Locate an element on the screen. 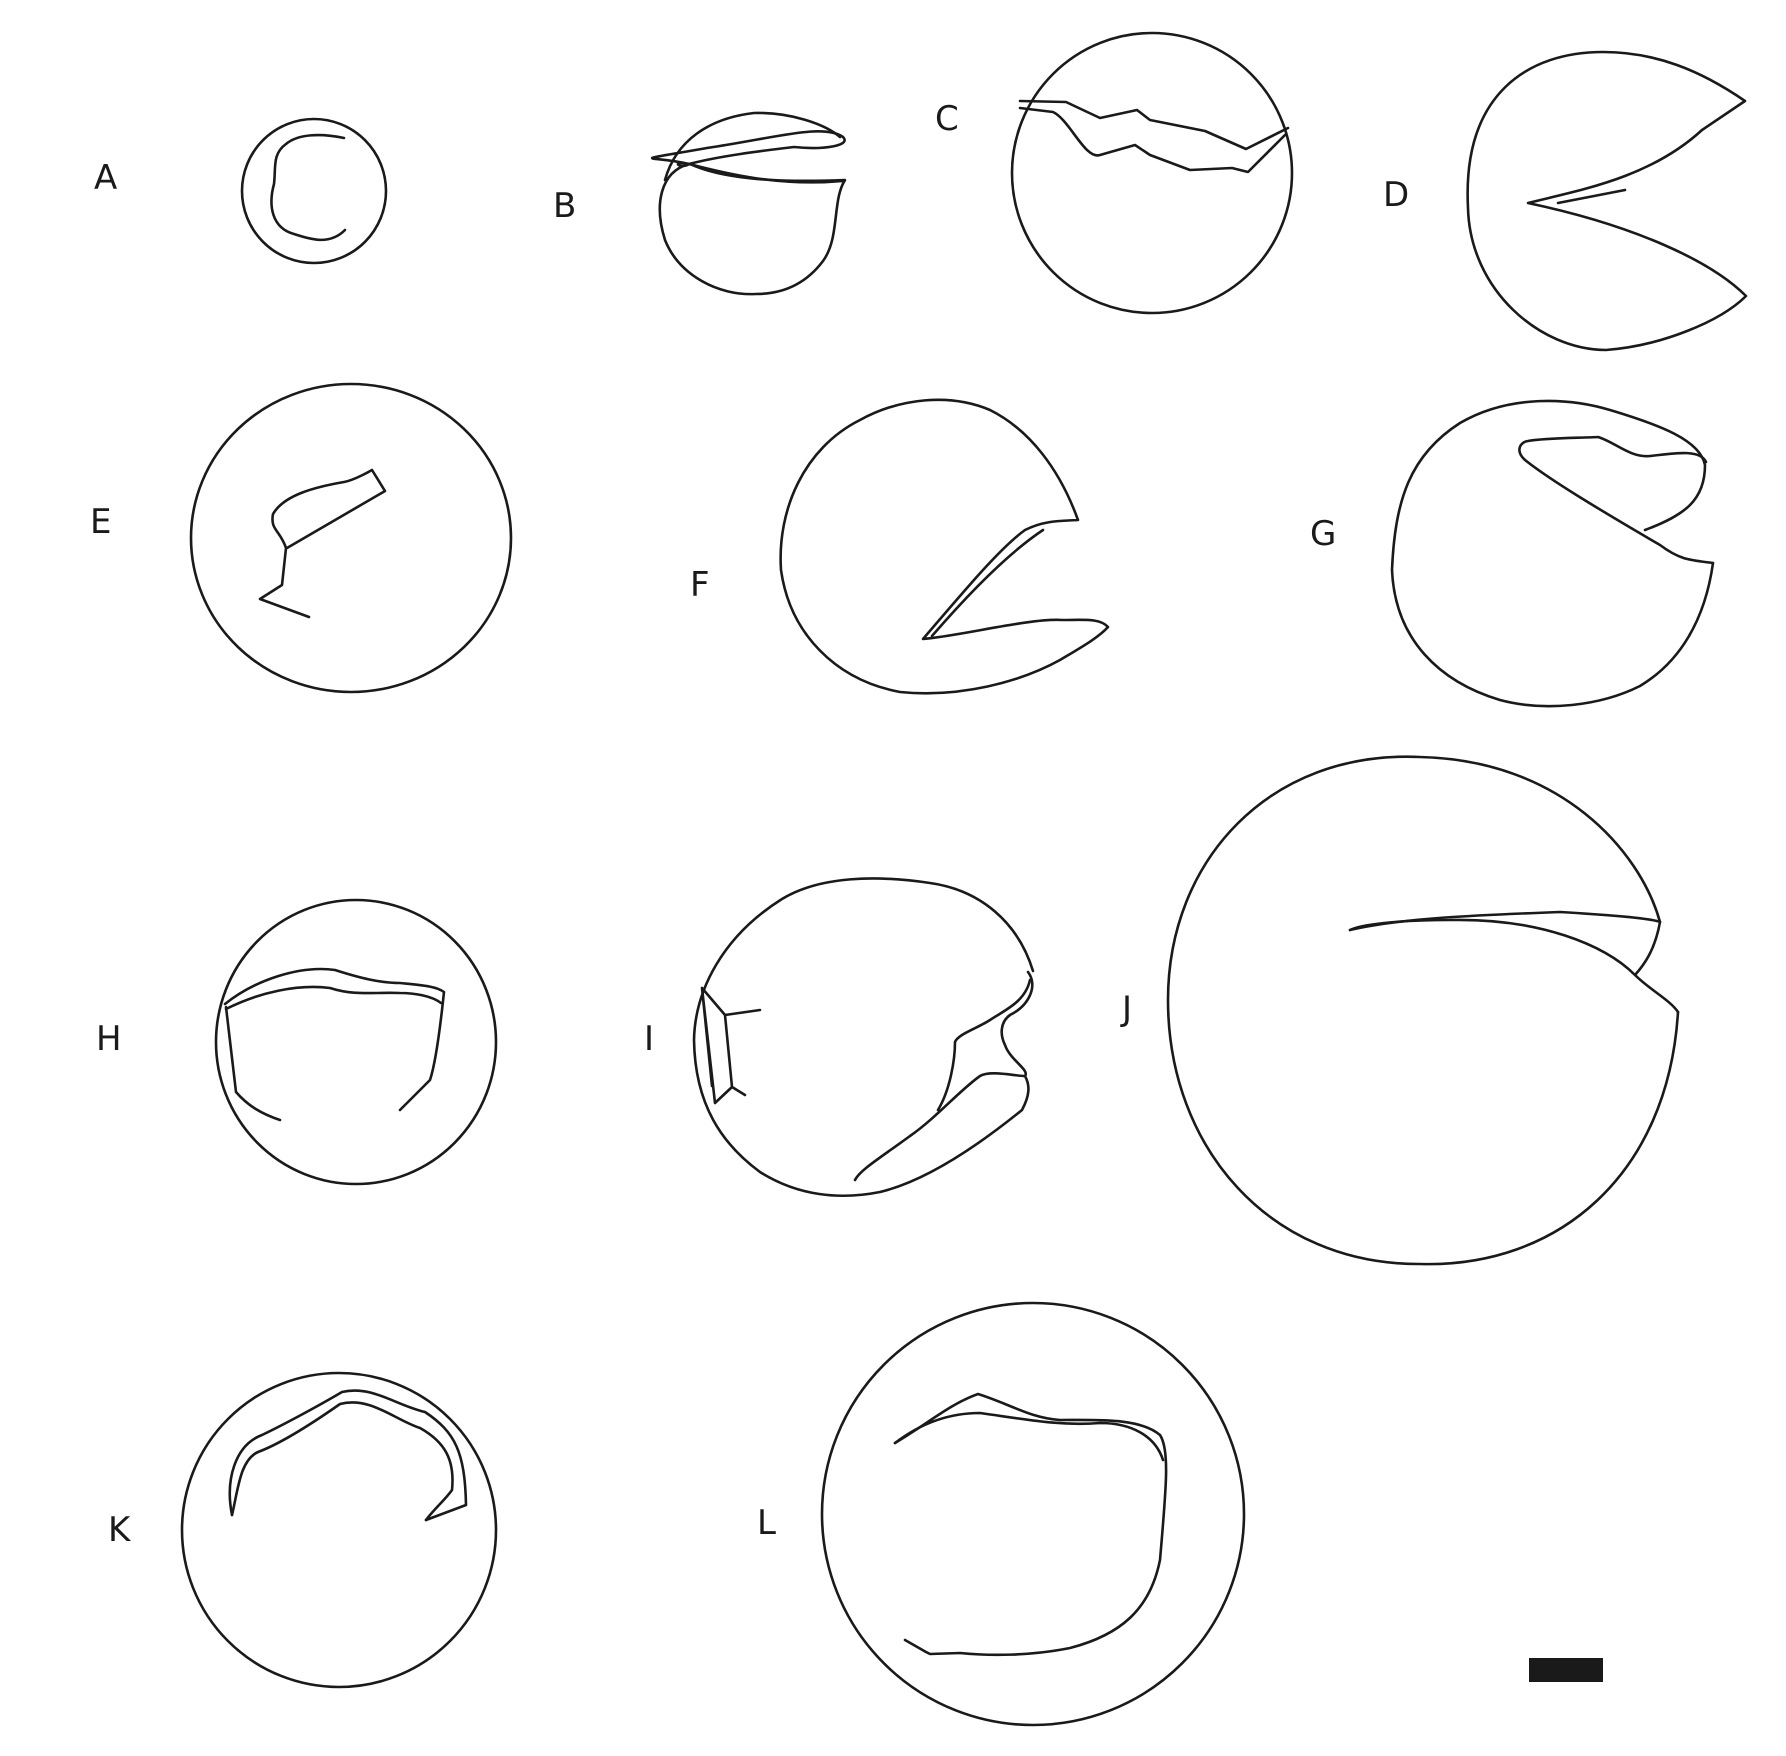  specimen-a-outline is located at coordinates (314, 191).